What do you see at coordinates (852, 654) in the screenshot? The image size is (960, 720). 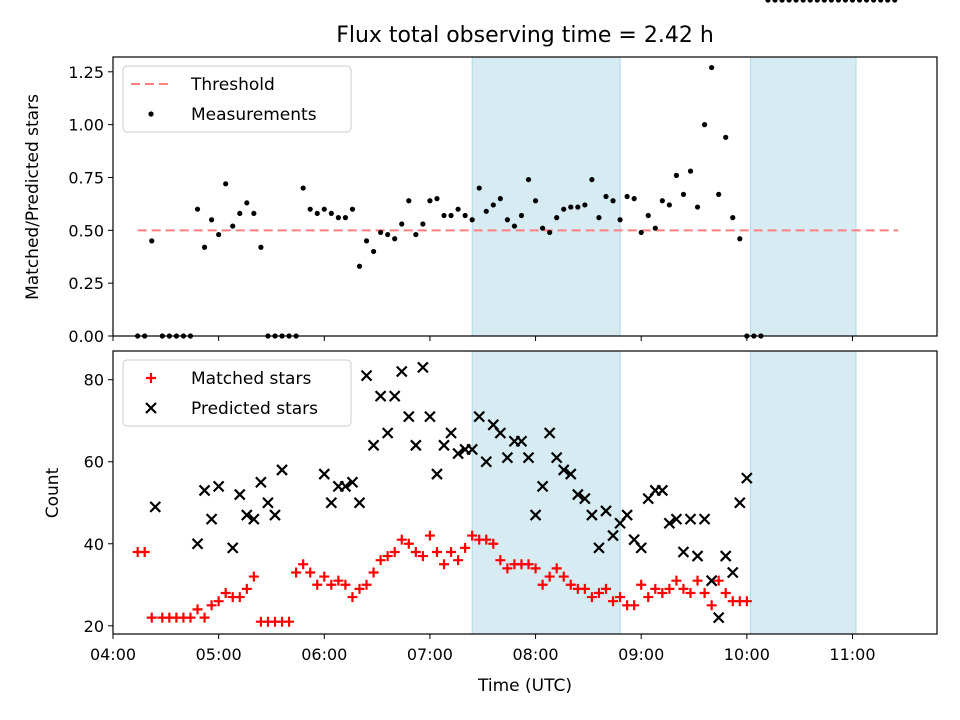 I see `x-tick-label: 11:00` at bounding box center [852, 654].